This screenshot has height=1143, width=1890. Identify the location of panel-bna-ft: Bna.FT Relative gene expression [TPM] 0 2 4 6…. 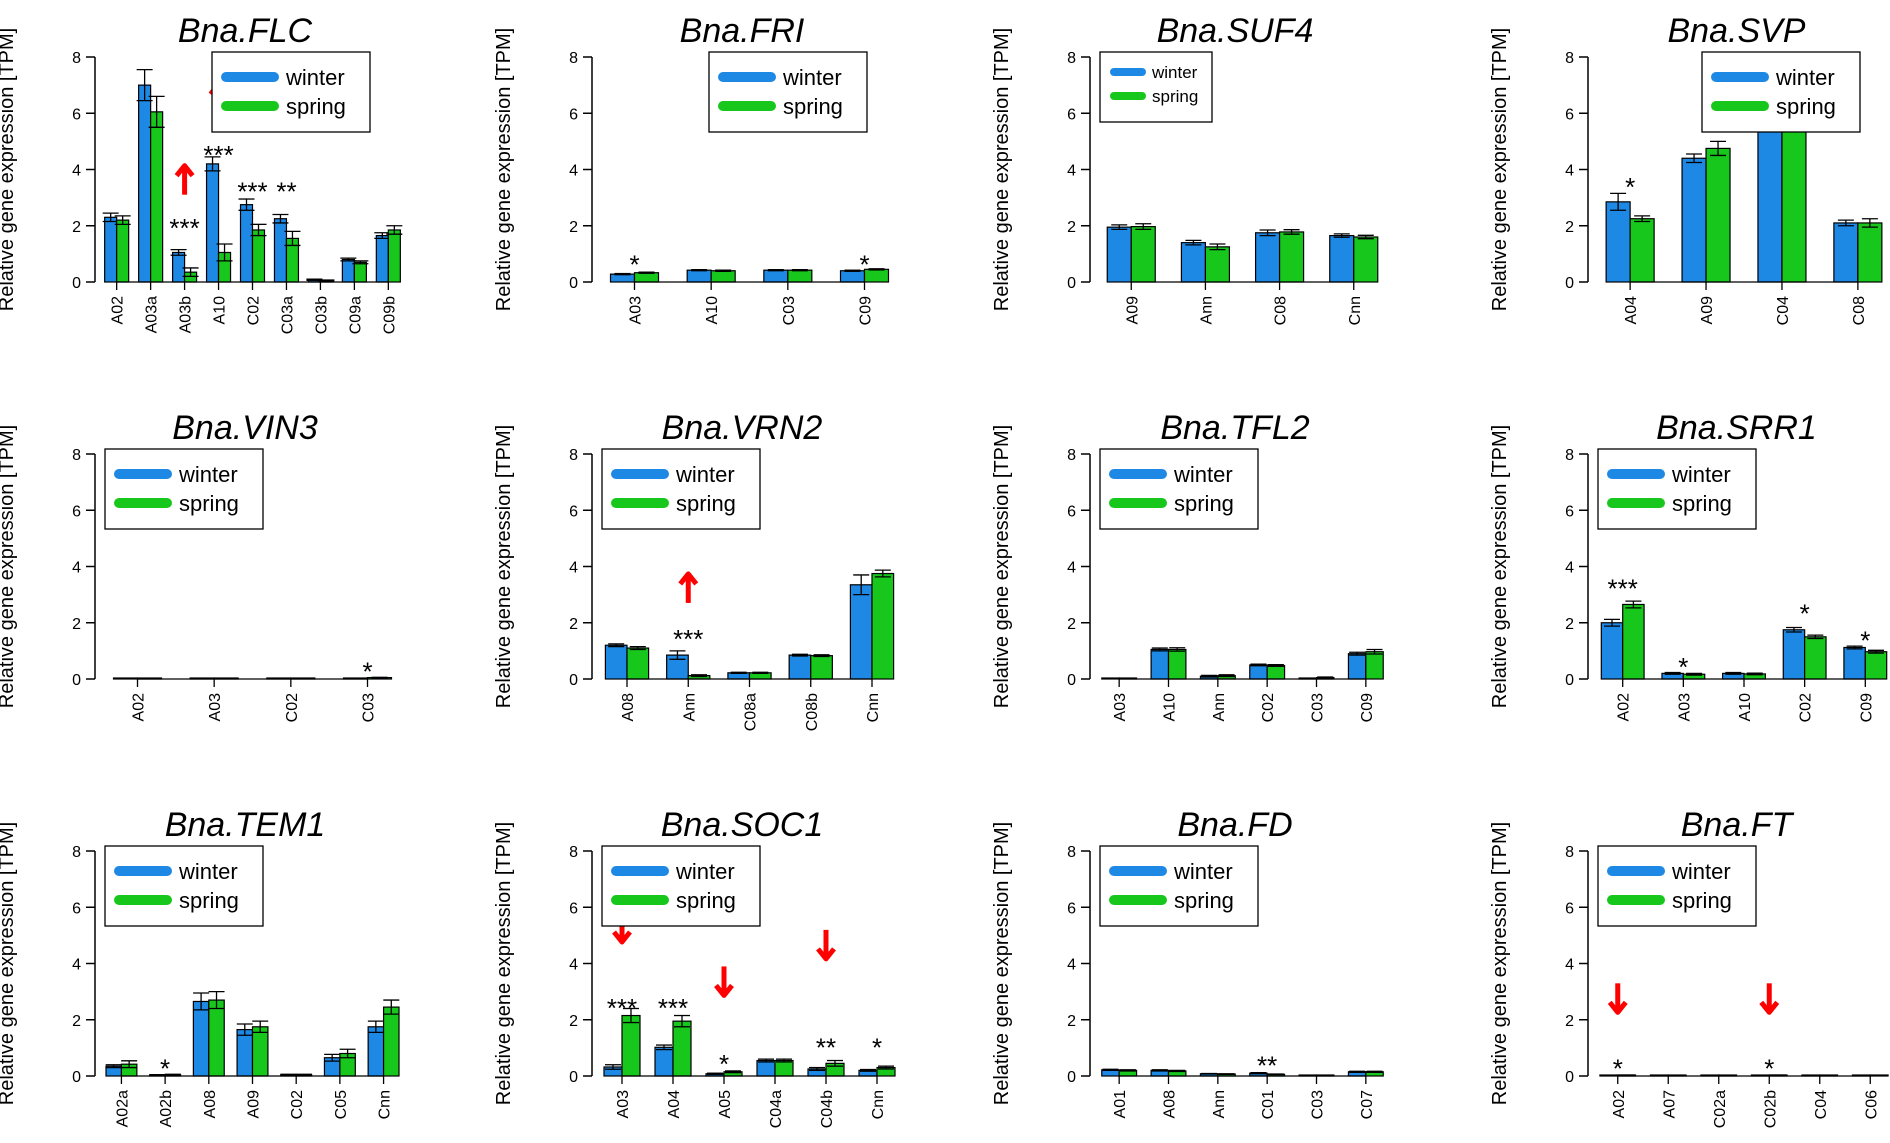
(1689, 967).